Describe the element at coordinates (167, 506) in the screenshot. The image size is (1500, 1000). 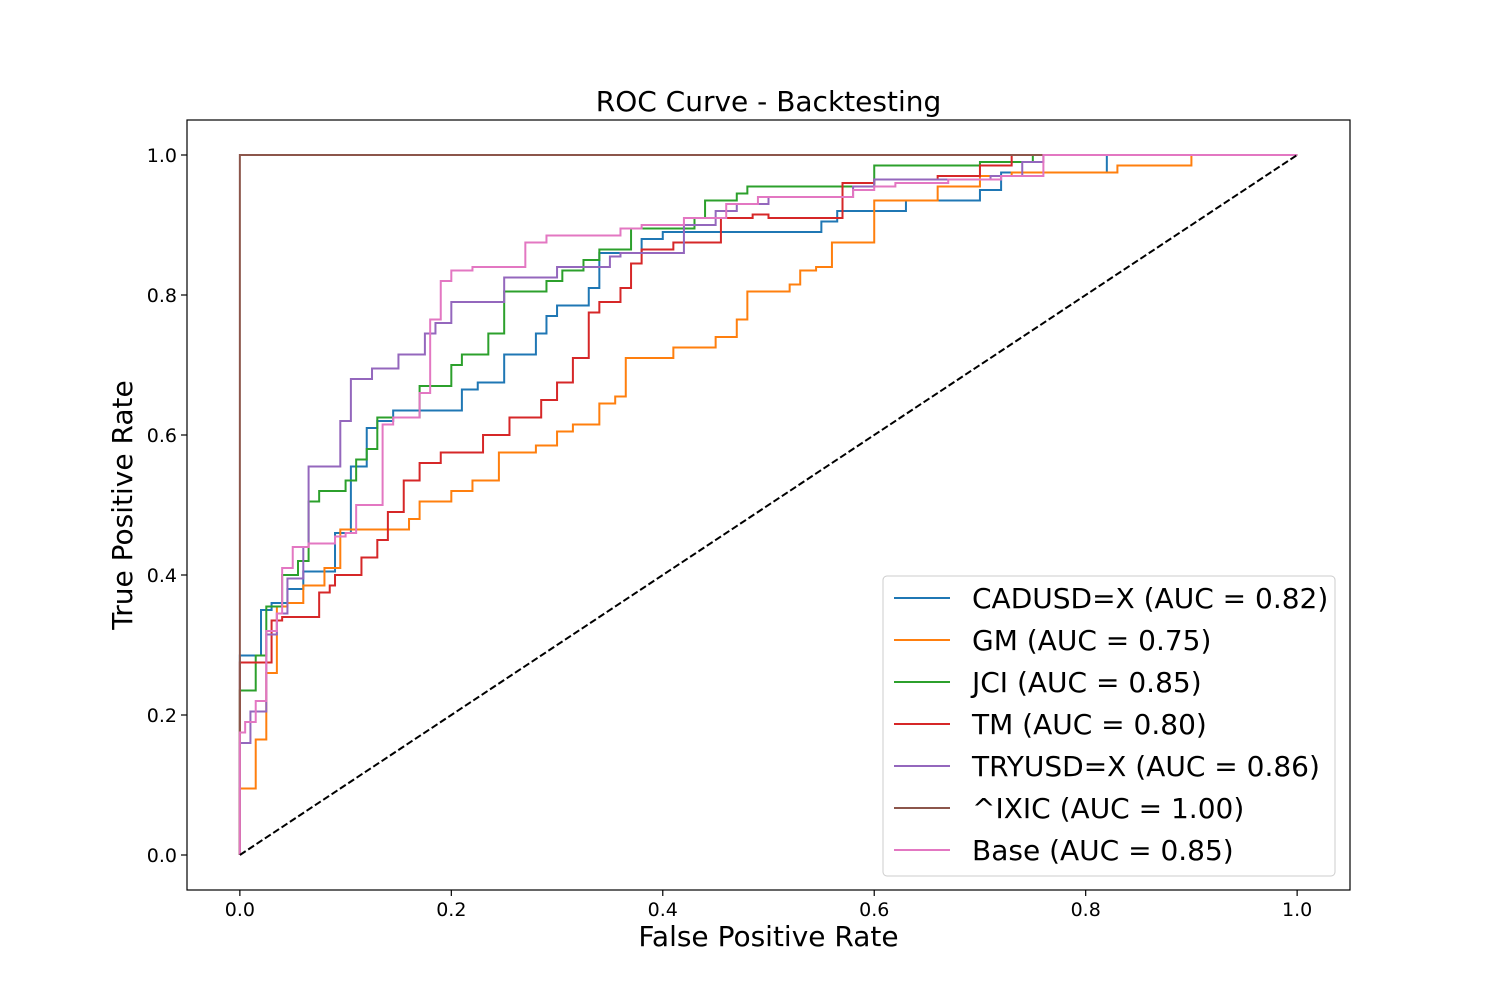
I see `y-axis: 0.0 0.2 0.4 0.6 0.8 1.0` at that location.